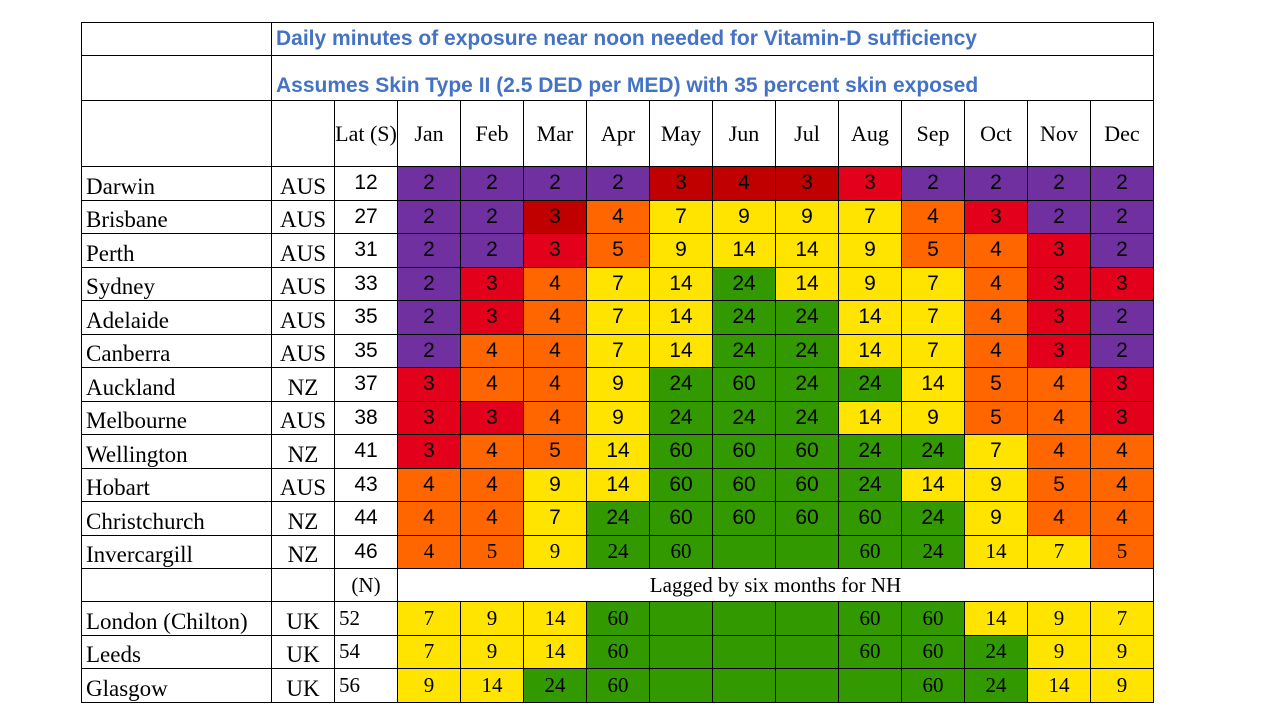 The height and width of the screenshot is (720, 1280). Describe the element at coordinates (366, 133) in the screenshot. I see `lat-header: Lat (S)` at that location.